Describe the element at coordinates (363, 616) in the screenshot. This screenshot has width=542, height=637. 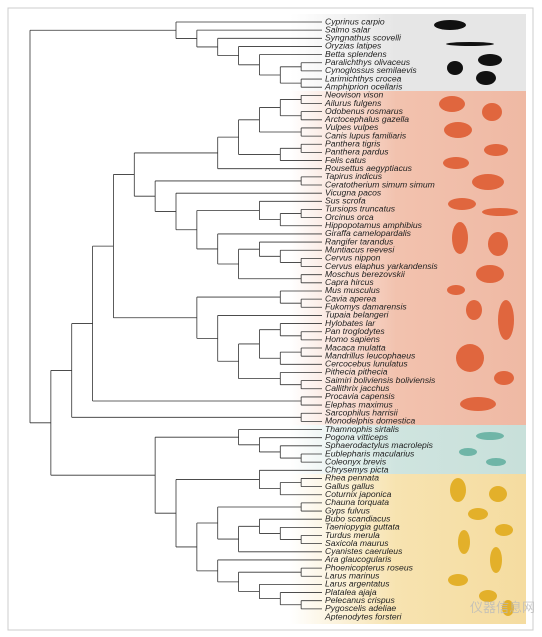
I see `species-label: Aptenodytes forsteri` at that location.